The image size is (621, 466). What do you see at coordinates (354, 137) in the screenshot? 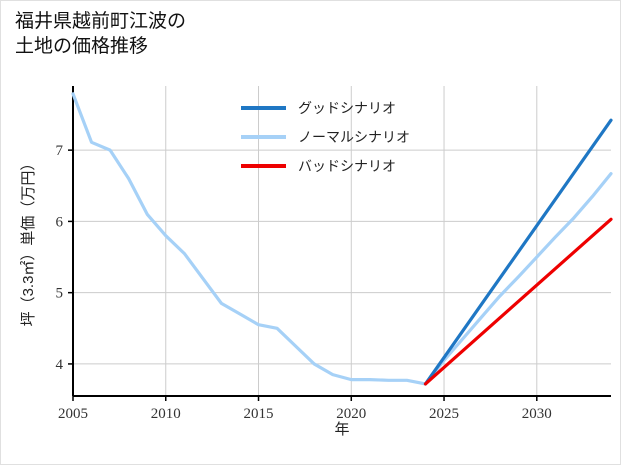
I see `legend-label-1: ノーマルシナリオ` at bounding box center [354, 137].